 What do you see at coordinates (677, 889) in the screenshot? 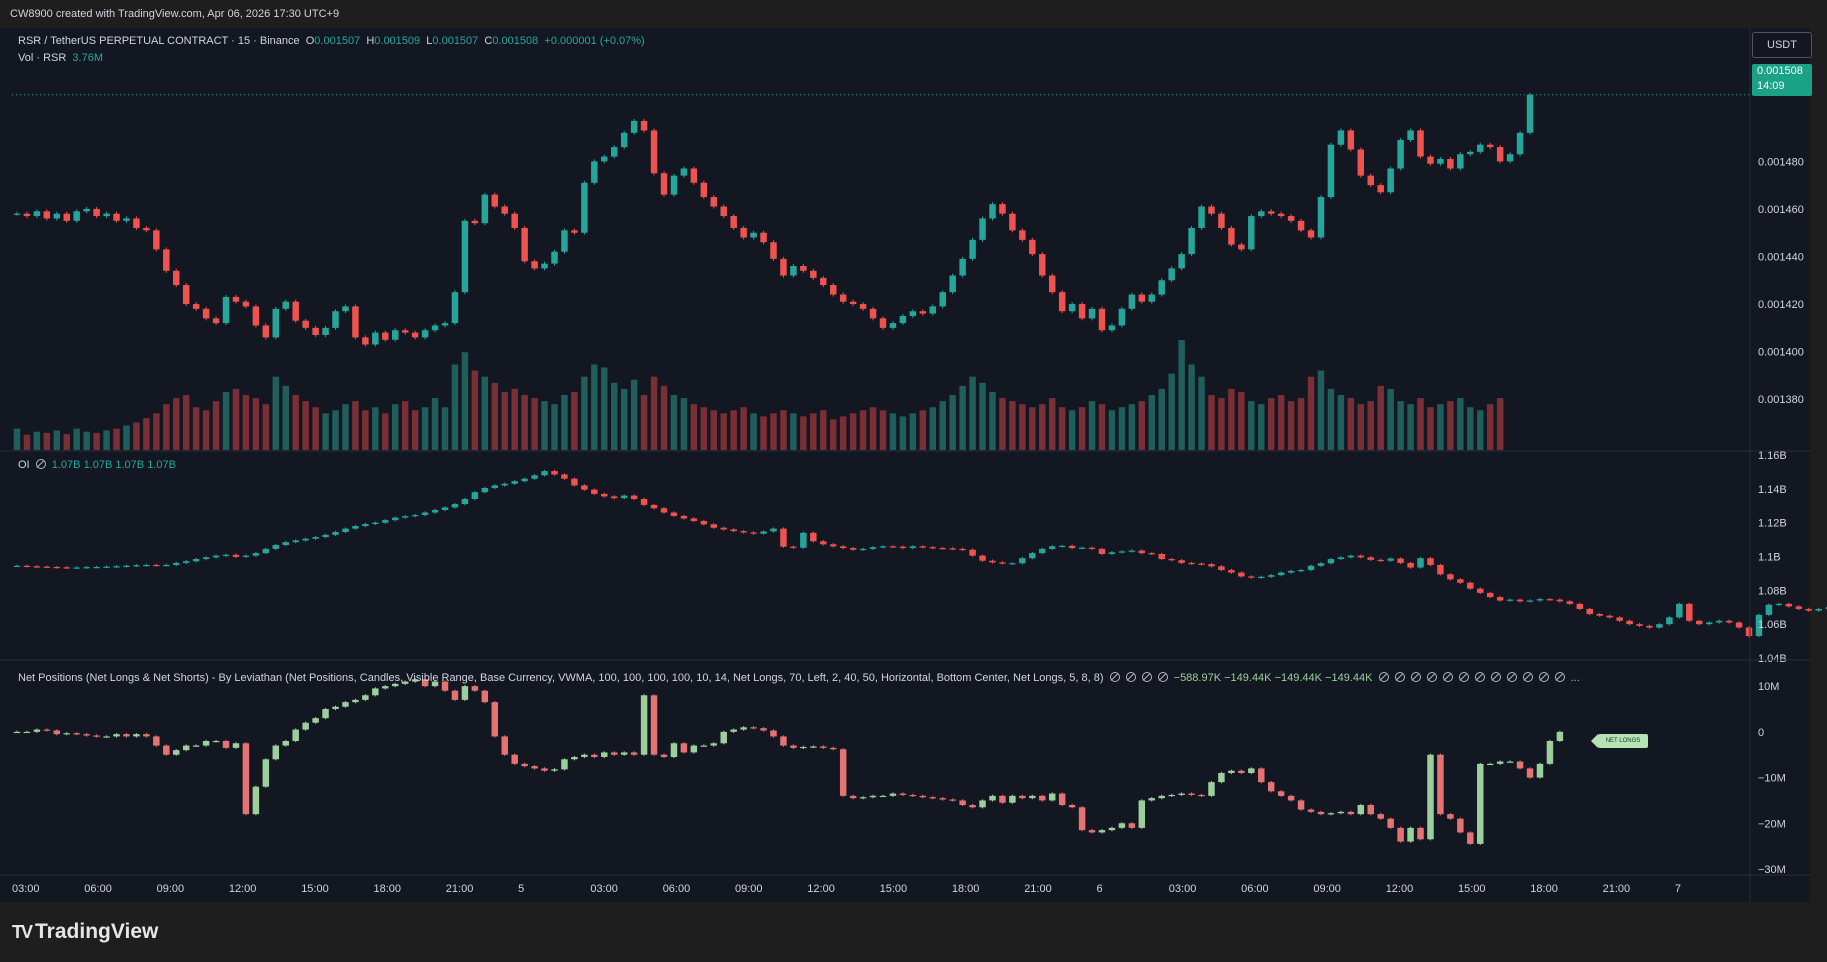
I see `x-tick-label: 06:00` at bounding box center [677, 889].